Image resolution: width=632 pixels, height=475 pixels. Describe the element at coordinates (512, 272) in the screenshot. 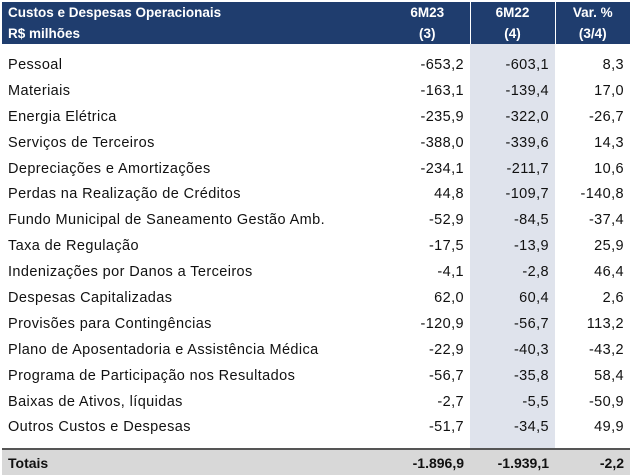

I see `cell-6m22: -2,8` at that location.